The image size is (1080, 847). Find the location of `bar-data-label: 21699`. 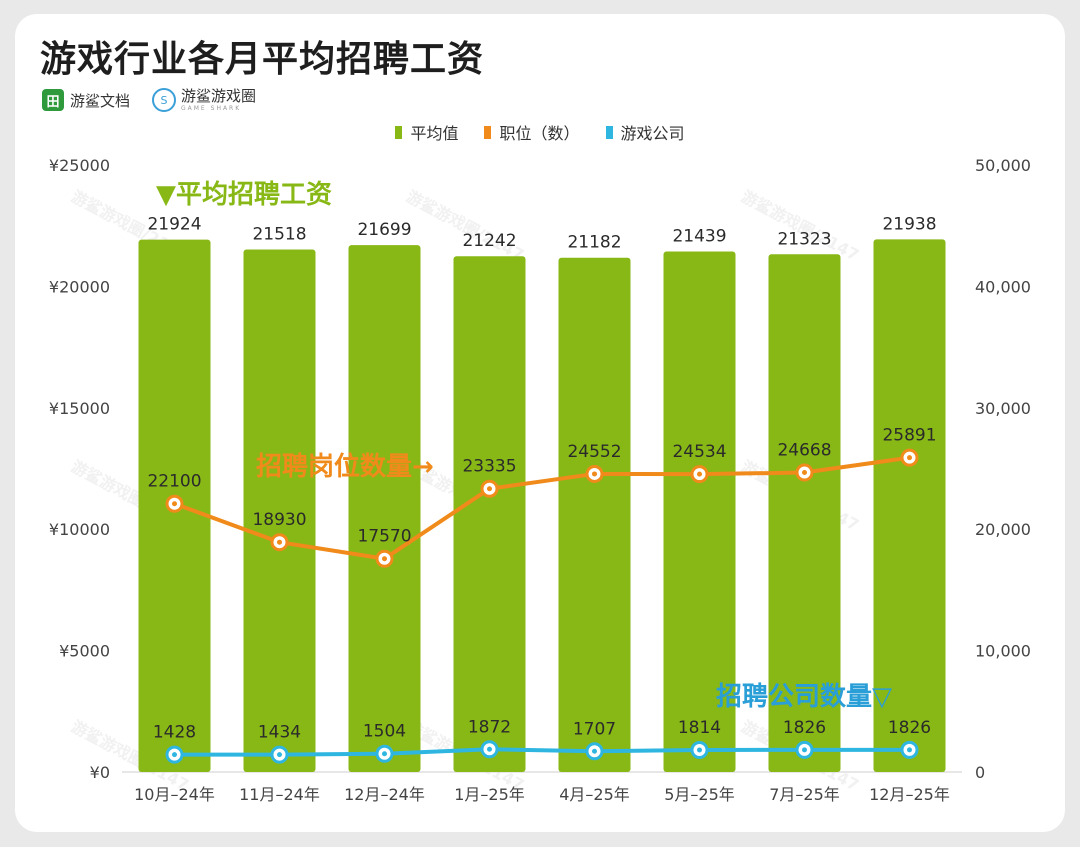

bar-data-label: 21699 is located at coordinates (384, 230).